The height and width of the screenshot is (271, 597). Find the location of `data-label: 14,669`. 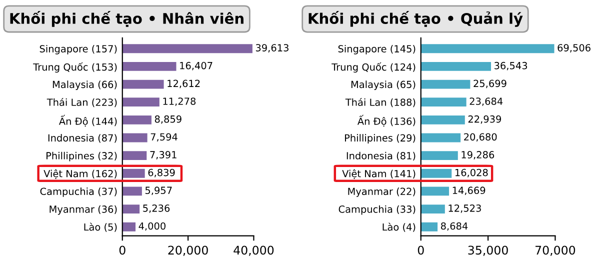

data-label: 14,669 is located at coordinates (469, 191).